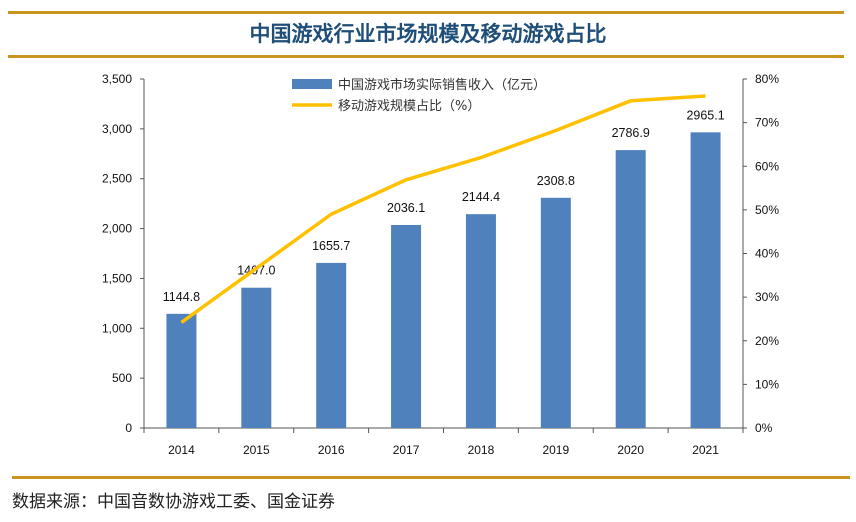  I want to click on data-label-2020: 2786.9, so click(631, 133).